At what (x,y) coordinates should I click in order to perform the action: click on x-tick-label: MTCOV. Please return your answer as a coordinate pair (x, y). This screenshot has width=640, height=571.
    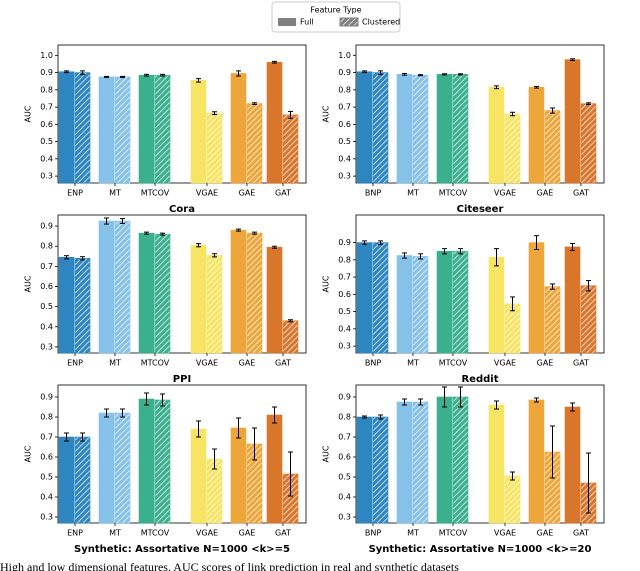
    Looking at the image, I should click on (453, 533).